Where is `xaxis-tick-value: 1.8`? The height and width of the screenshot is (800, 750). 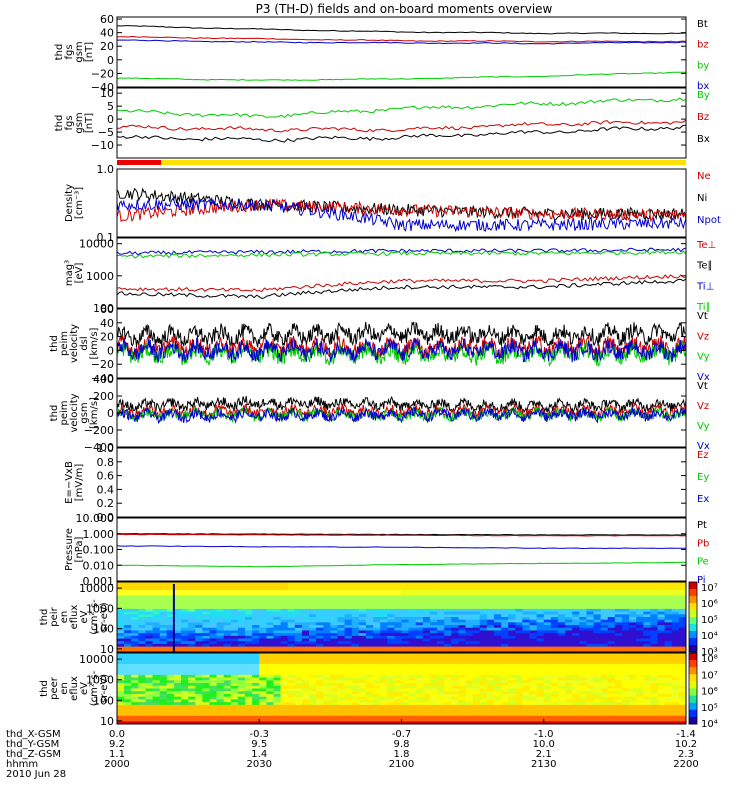 xaxis-tick-value: 1.8 is located at coordinates (402, 754).